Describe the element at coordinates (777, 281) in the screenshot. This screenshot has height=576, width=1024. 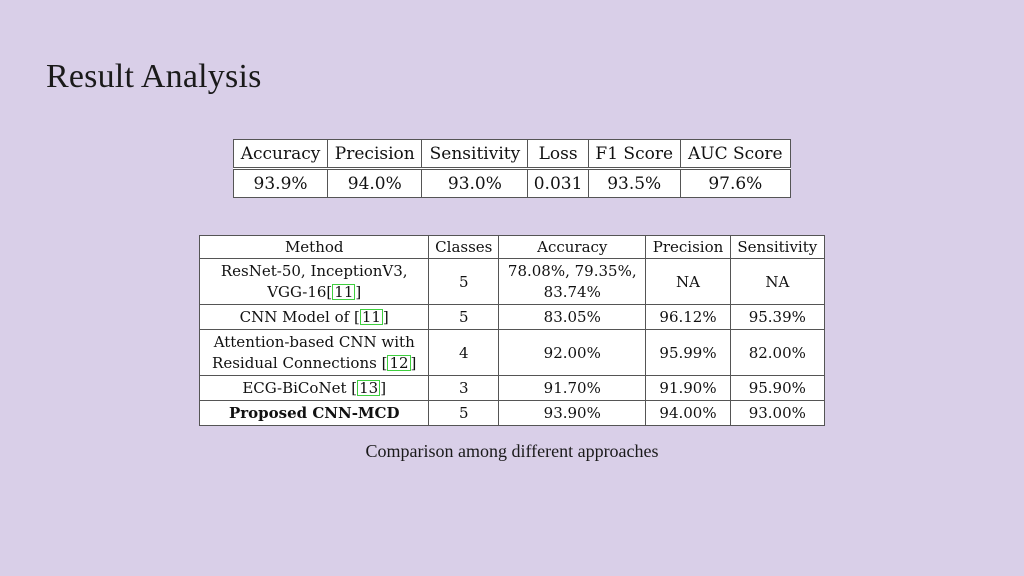
I see `sensitivity-cell: NA` at that location.